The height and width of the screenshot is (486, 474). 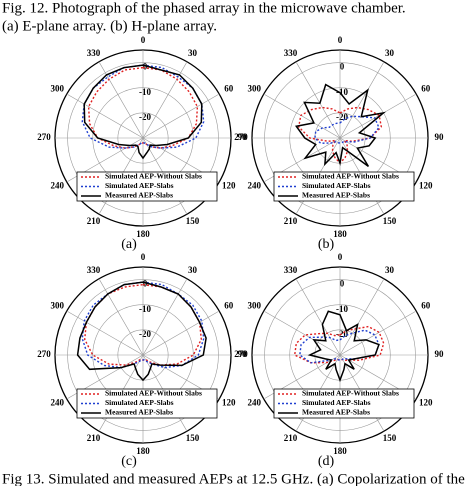 What do you see at coordinates (326, 244) in the screenshot?
I see `subfigure-label: (b)` at bounding box center [326, 244].